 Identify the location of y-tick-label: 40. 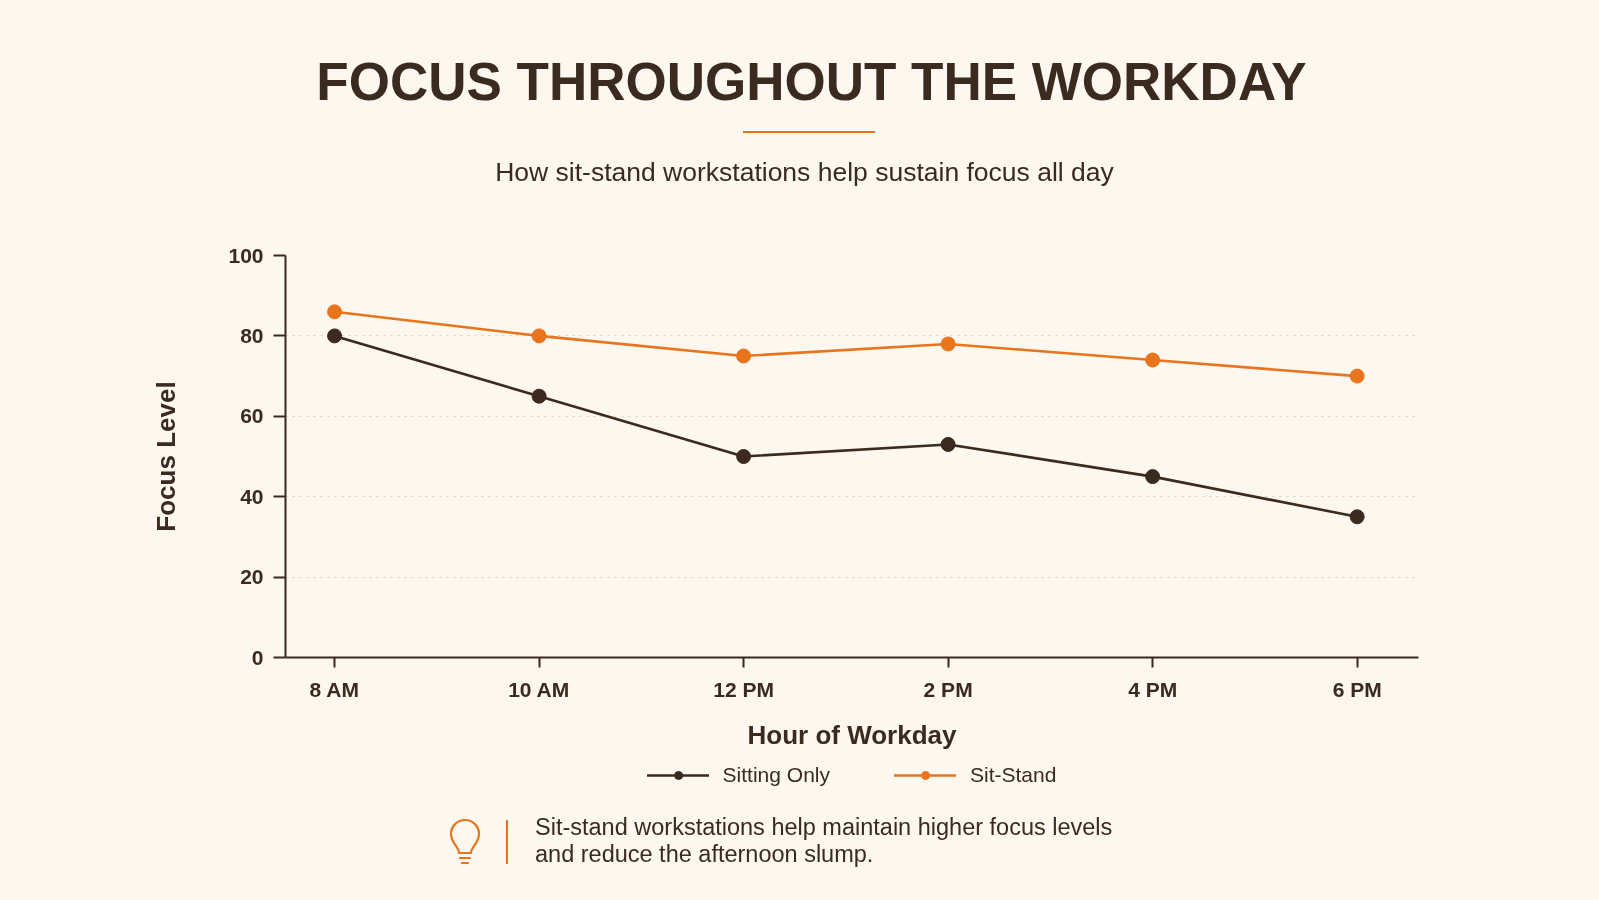
(252, 496).